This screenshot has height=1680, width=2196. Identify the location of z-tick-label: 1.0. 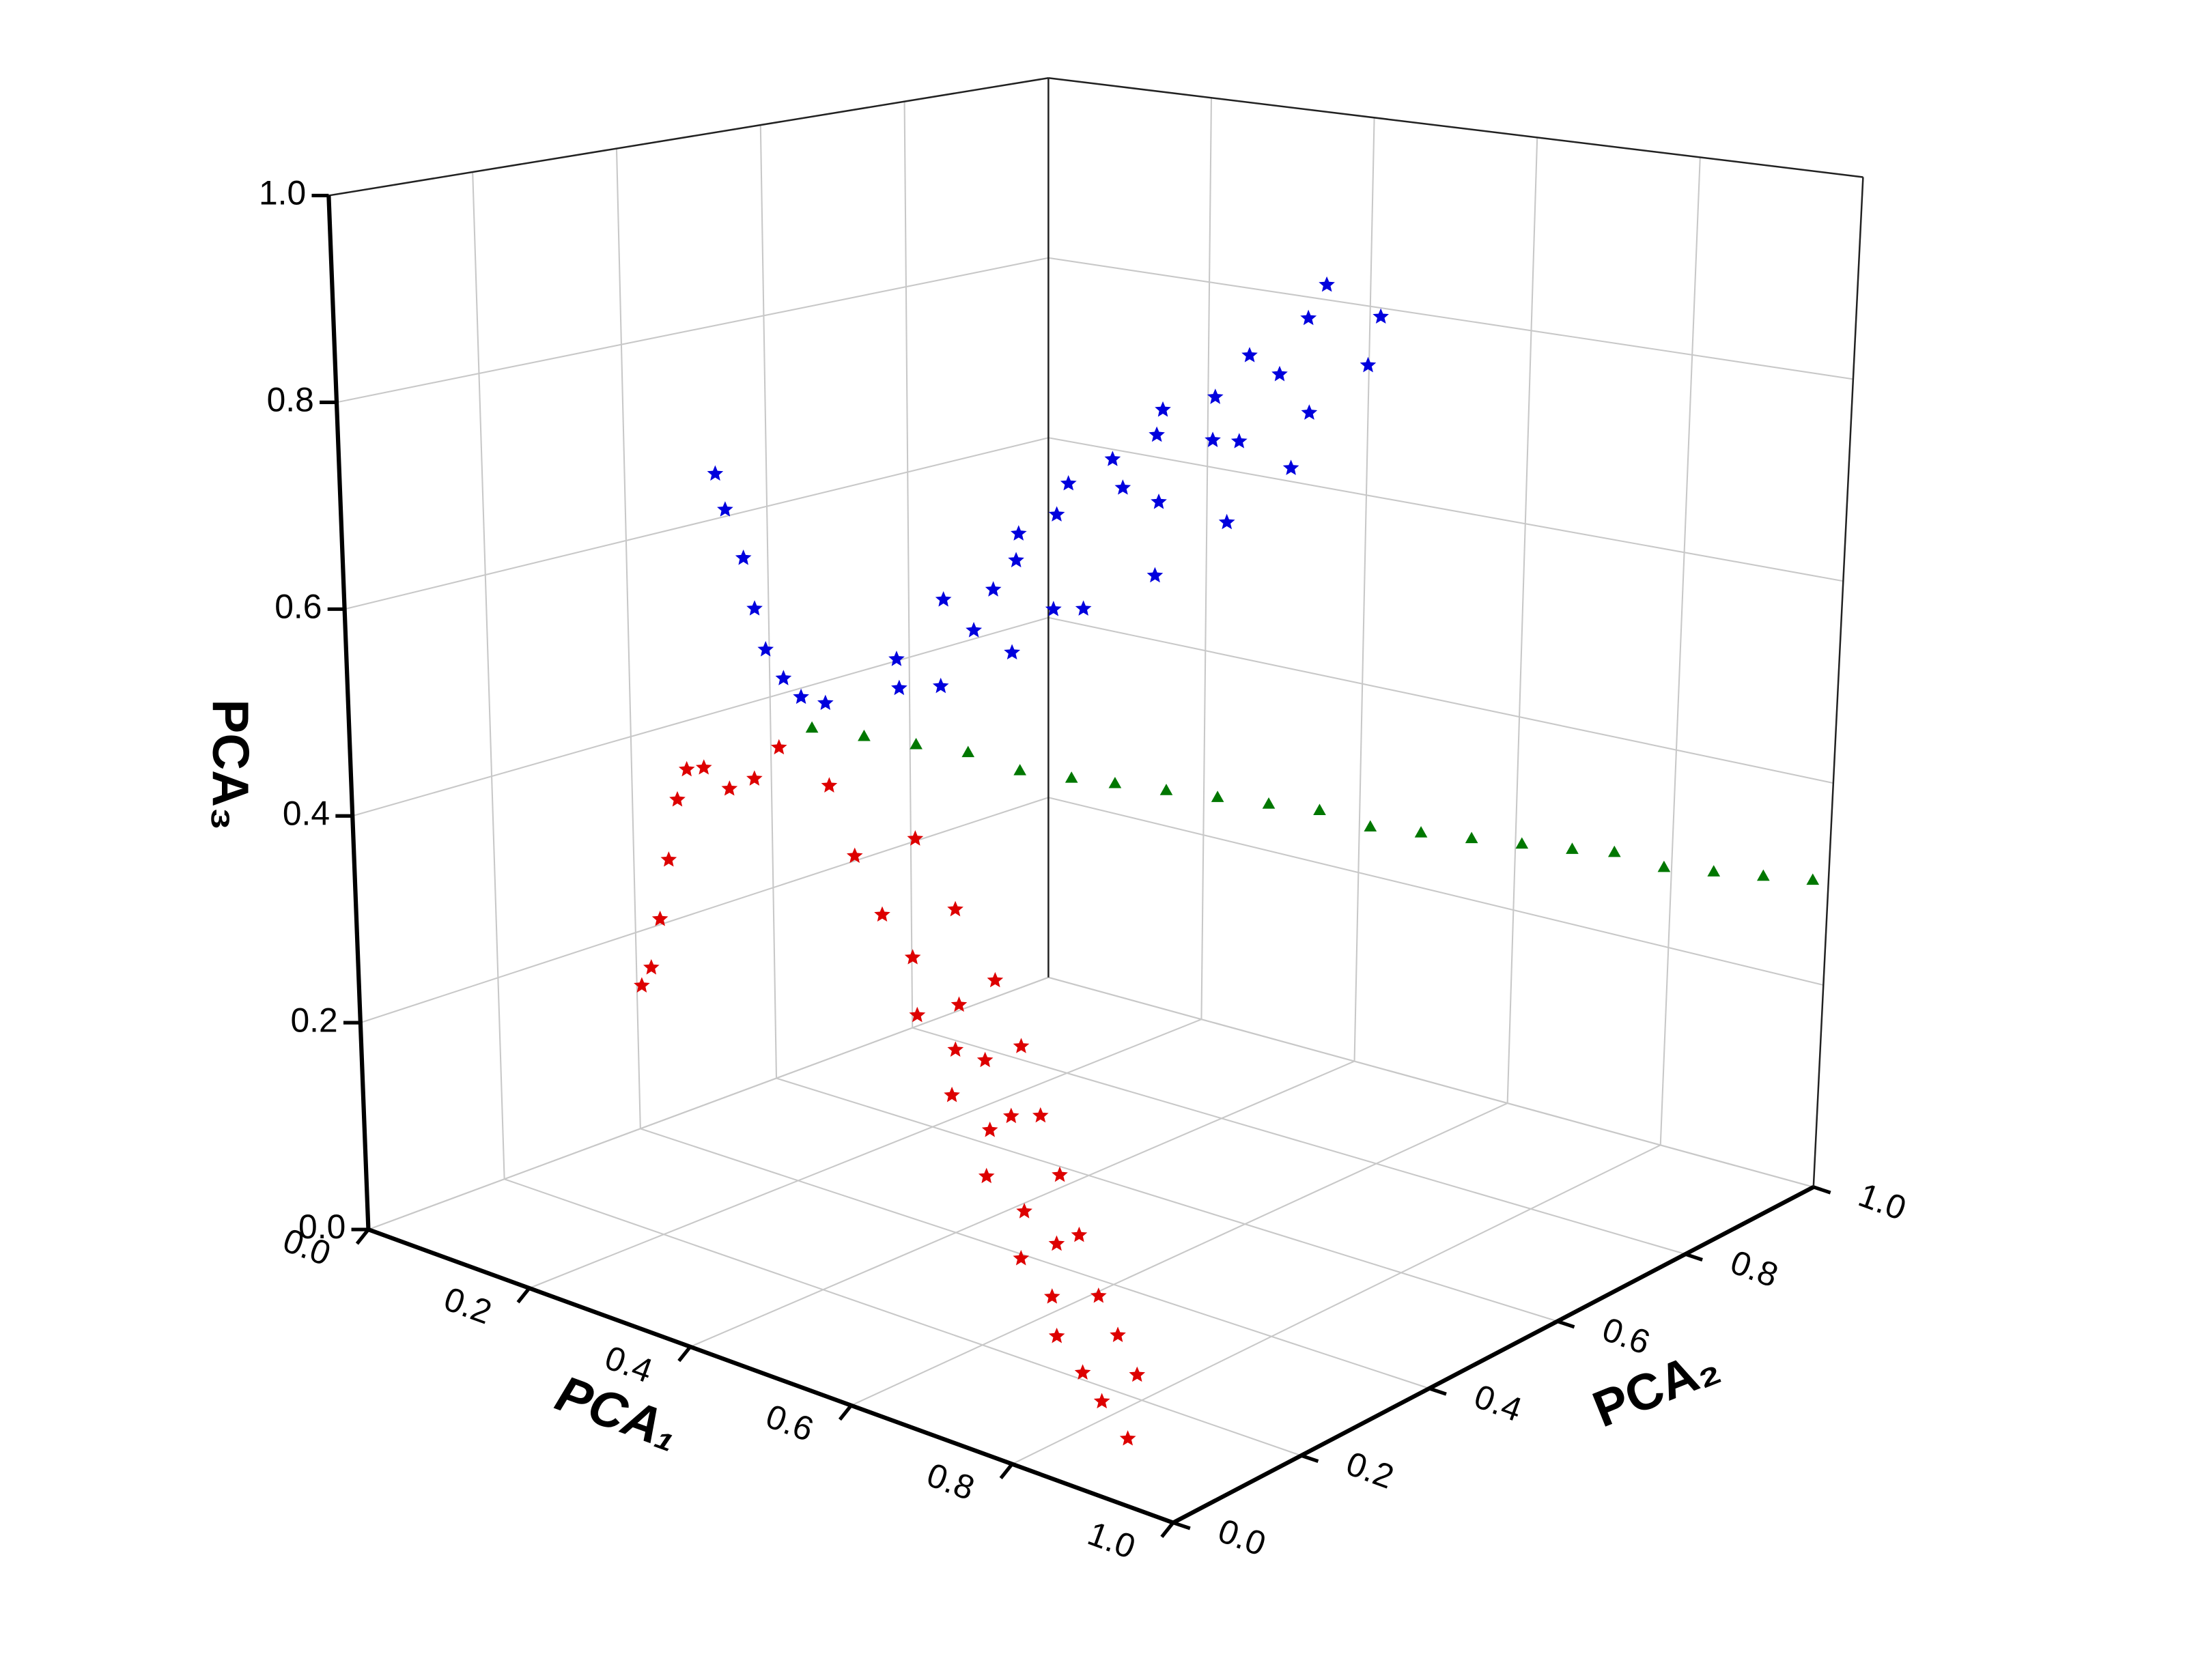
(282, 193).